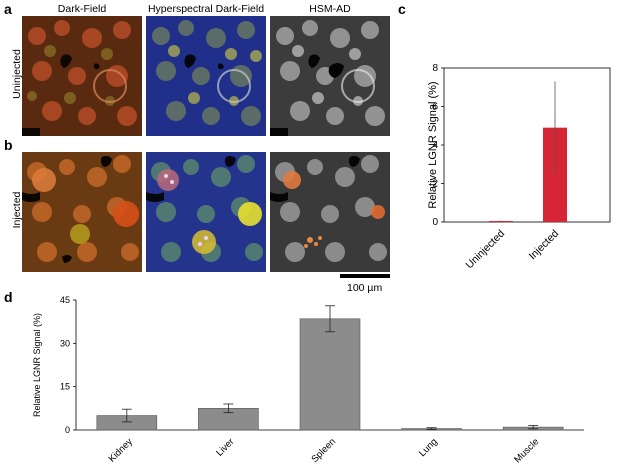  Describe the element at coordinates (435, 107) in the screenshot. I see `y-tick-label: 6` at that location.